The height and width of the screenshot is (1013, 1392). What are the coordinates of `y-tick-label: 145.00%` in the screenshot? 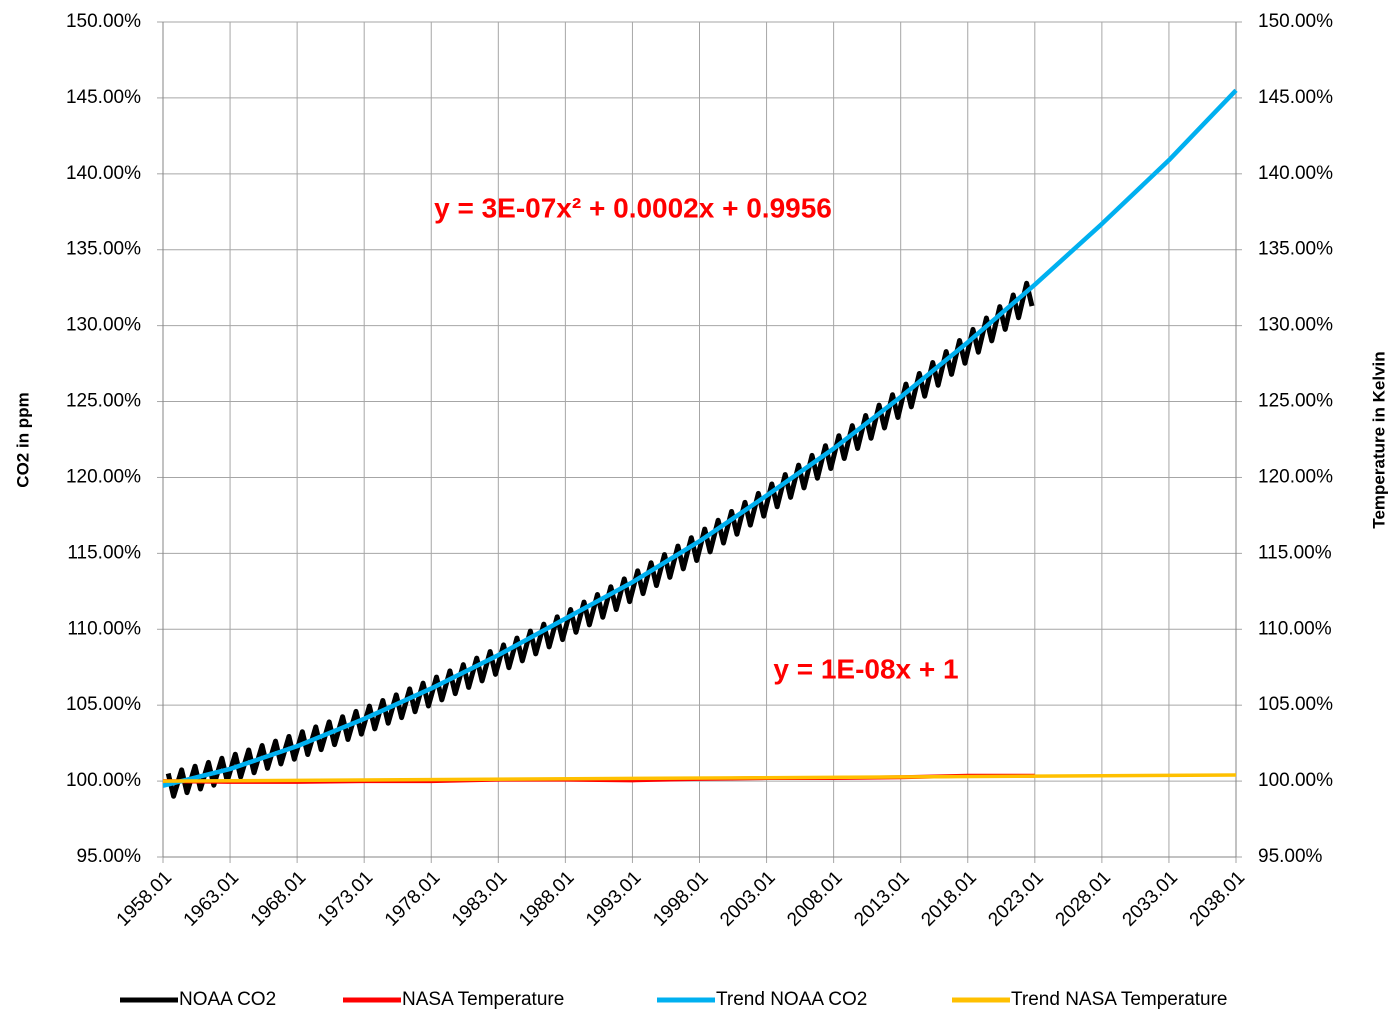 It's located at (103, 97).